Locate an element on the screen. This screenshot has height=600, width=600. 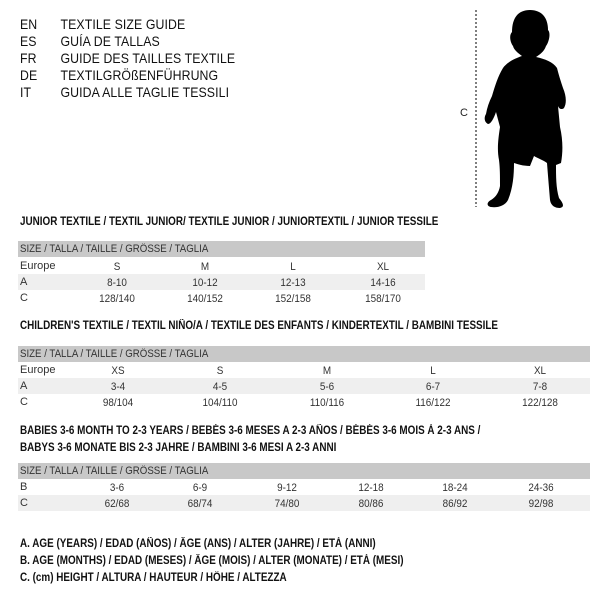
title-fr: FR GUIDE DES TAILLES TEXTILE is located at coordinates (127, 58).